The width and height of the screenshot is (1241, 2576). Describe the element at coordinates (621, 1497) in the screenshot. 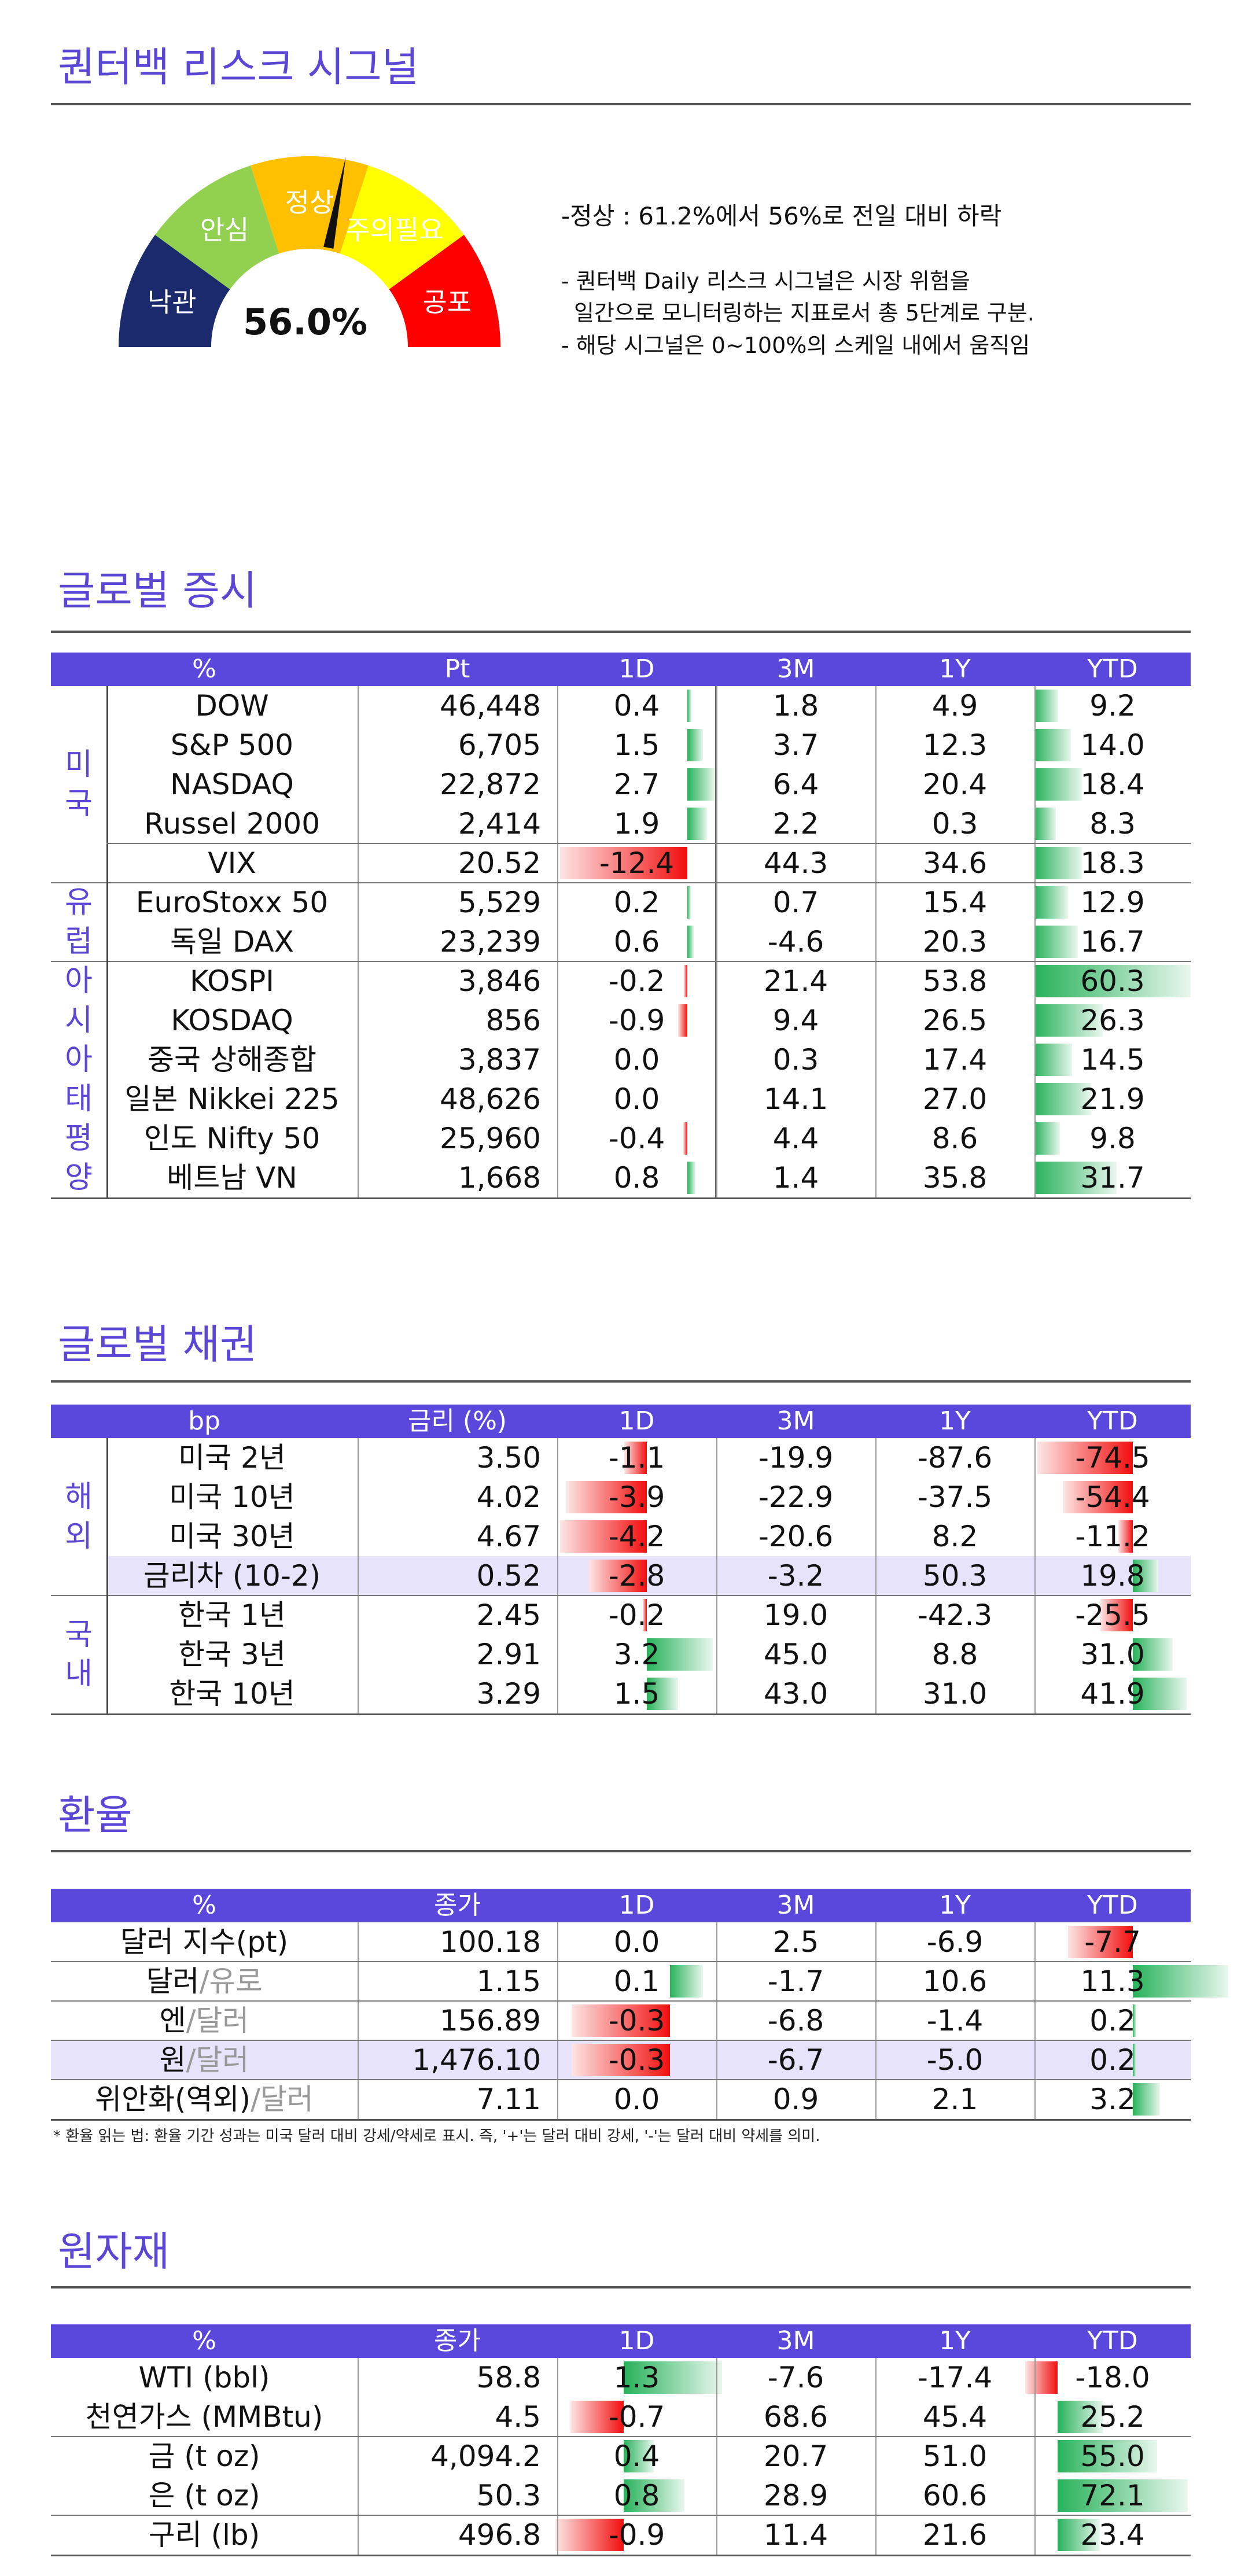

I see `table-row: 미국 10년 4.02 -3.9 -22.9 -37.5 -54.4` at that location.